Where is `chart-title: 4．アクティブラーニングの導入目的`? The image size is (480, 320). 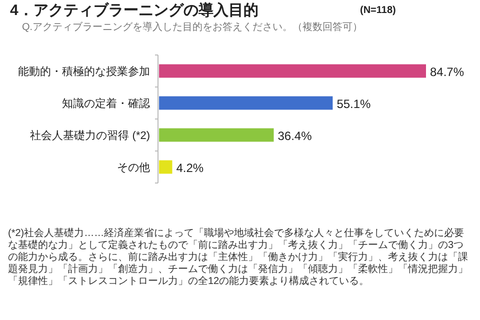 chart-title: 4．アクティブラーニングの導入目的 is located at coordinates (134, 10).